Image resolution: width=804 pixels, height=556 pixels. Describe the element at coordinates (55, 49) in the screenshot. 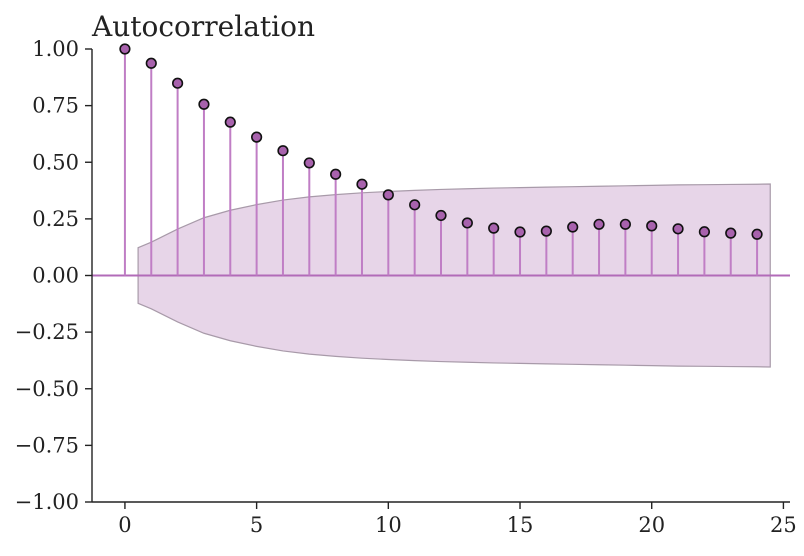

I see `y-tick-label: 1.00` at that location.